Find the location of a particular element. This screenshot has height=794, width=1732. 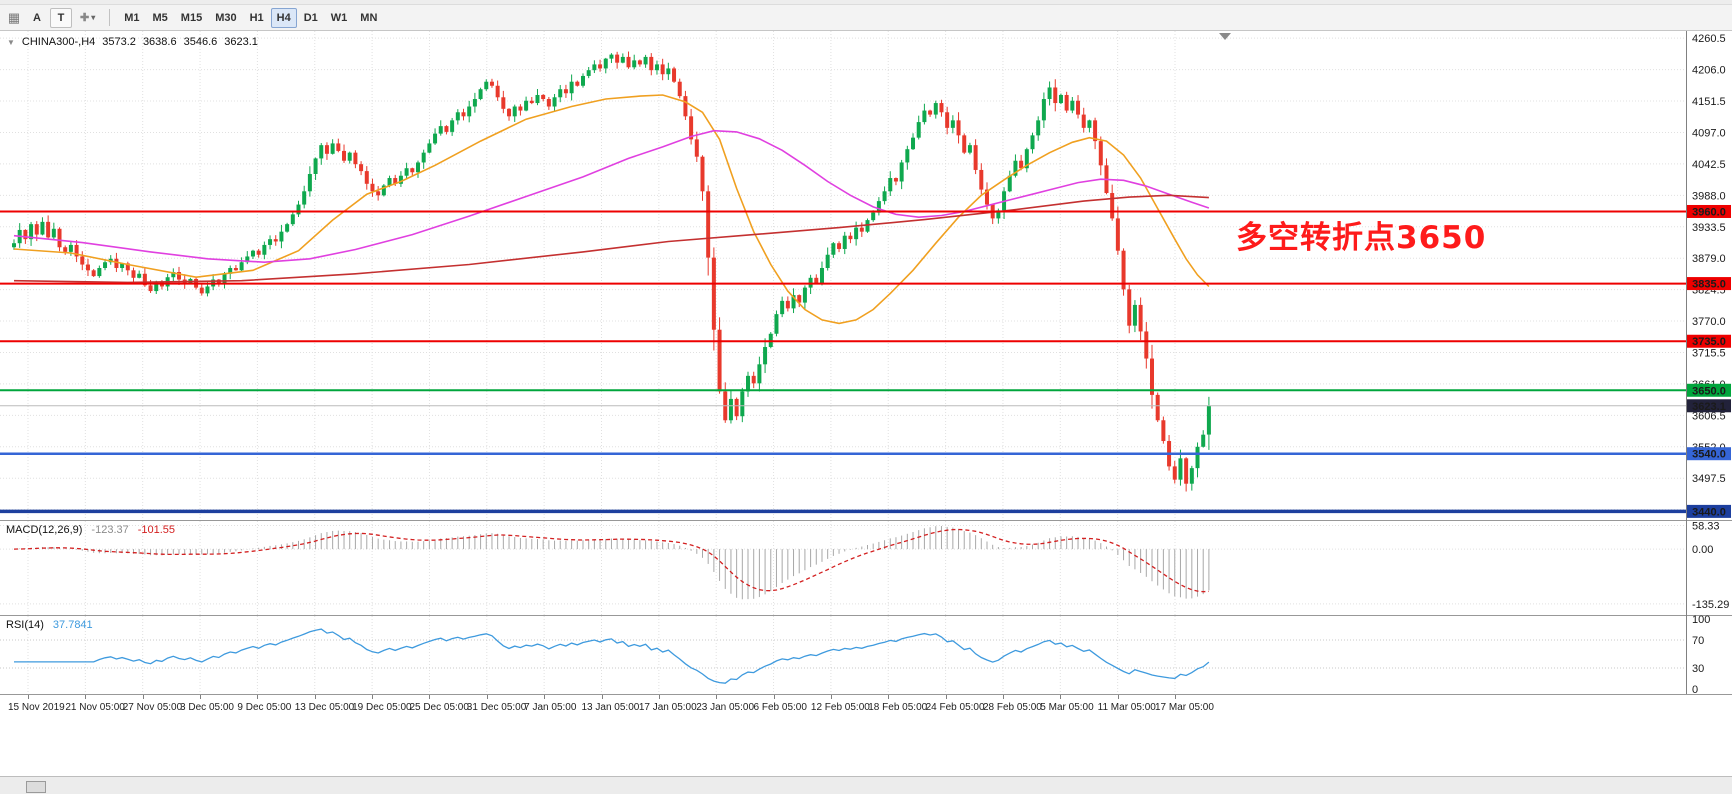

svg-text: 3540.0 is located at coordinates (1709, 455).